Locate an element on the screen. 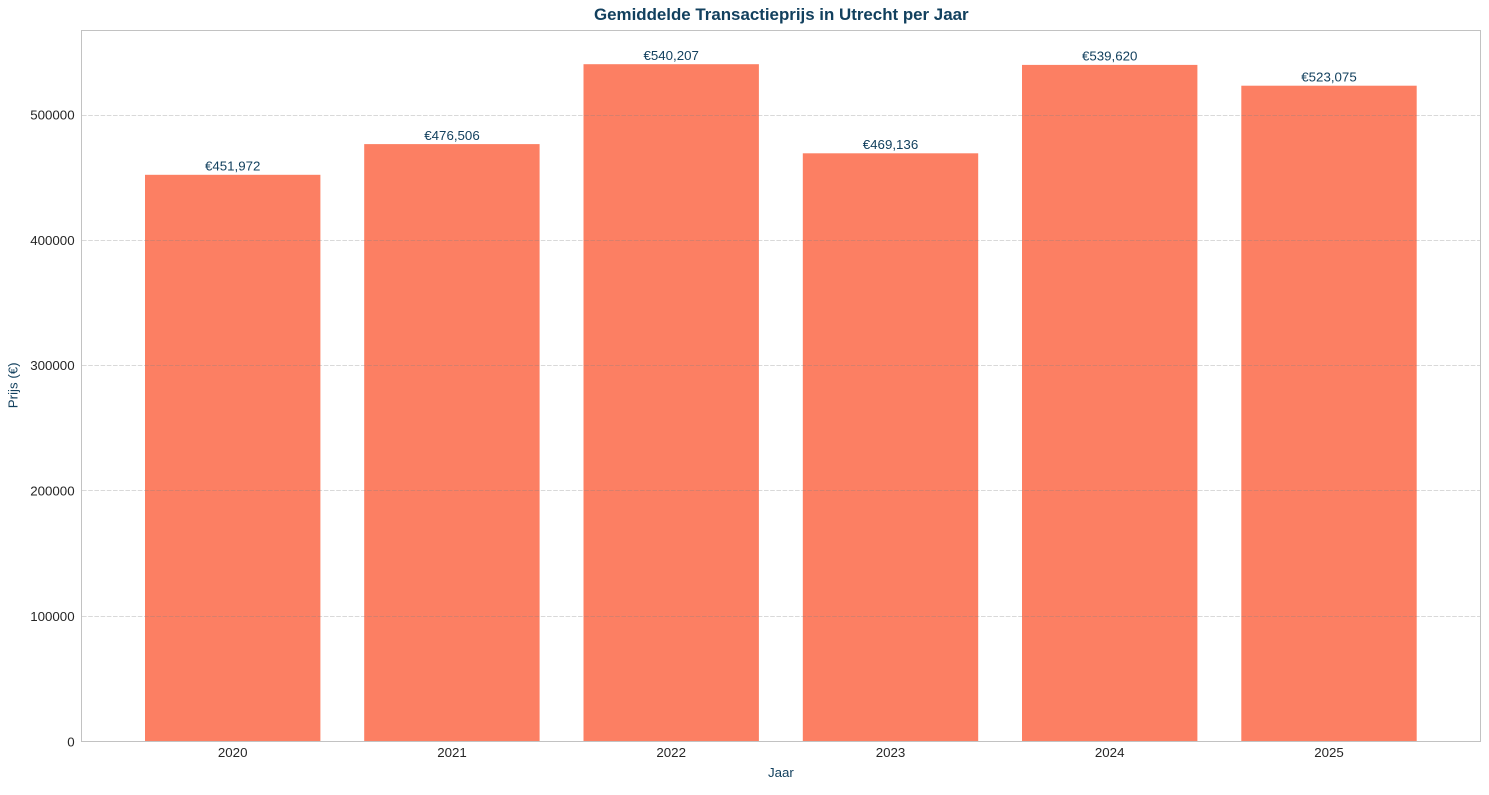 This screenshot has height=795, width=1489. svg-text: 300000 is located at coordinates (52, 365).